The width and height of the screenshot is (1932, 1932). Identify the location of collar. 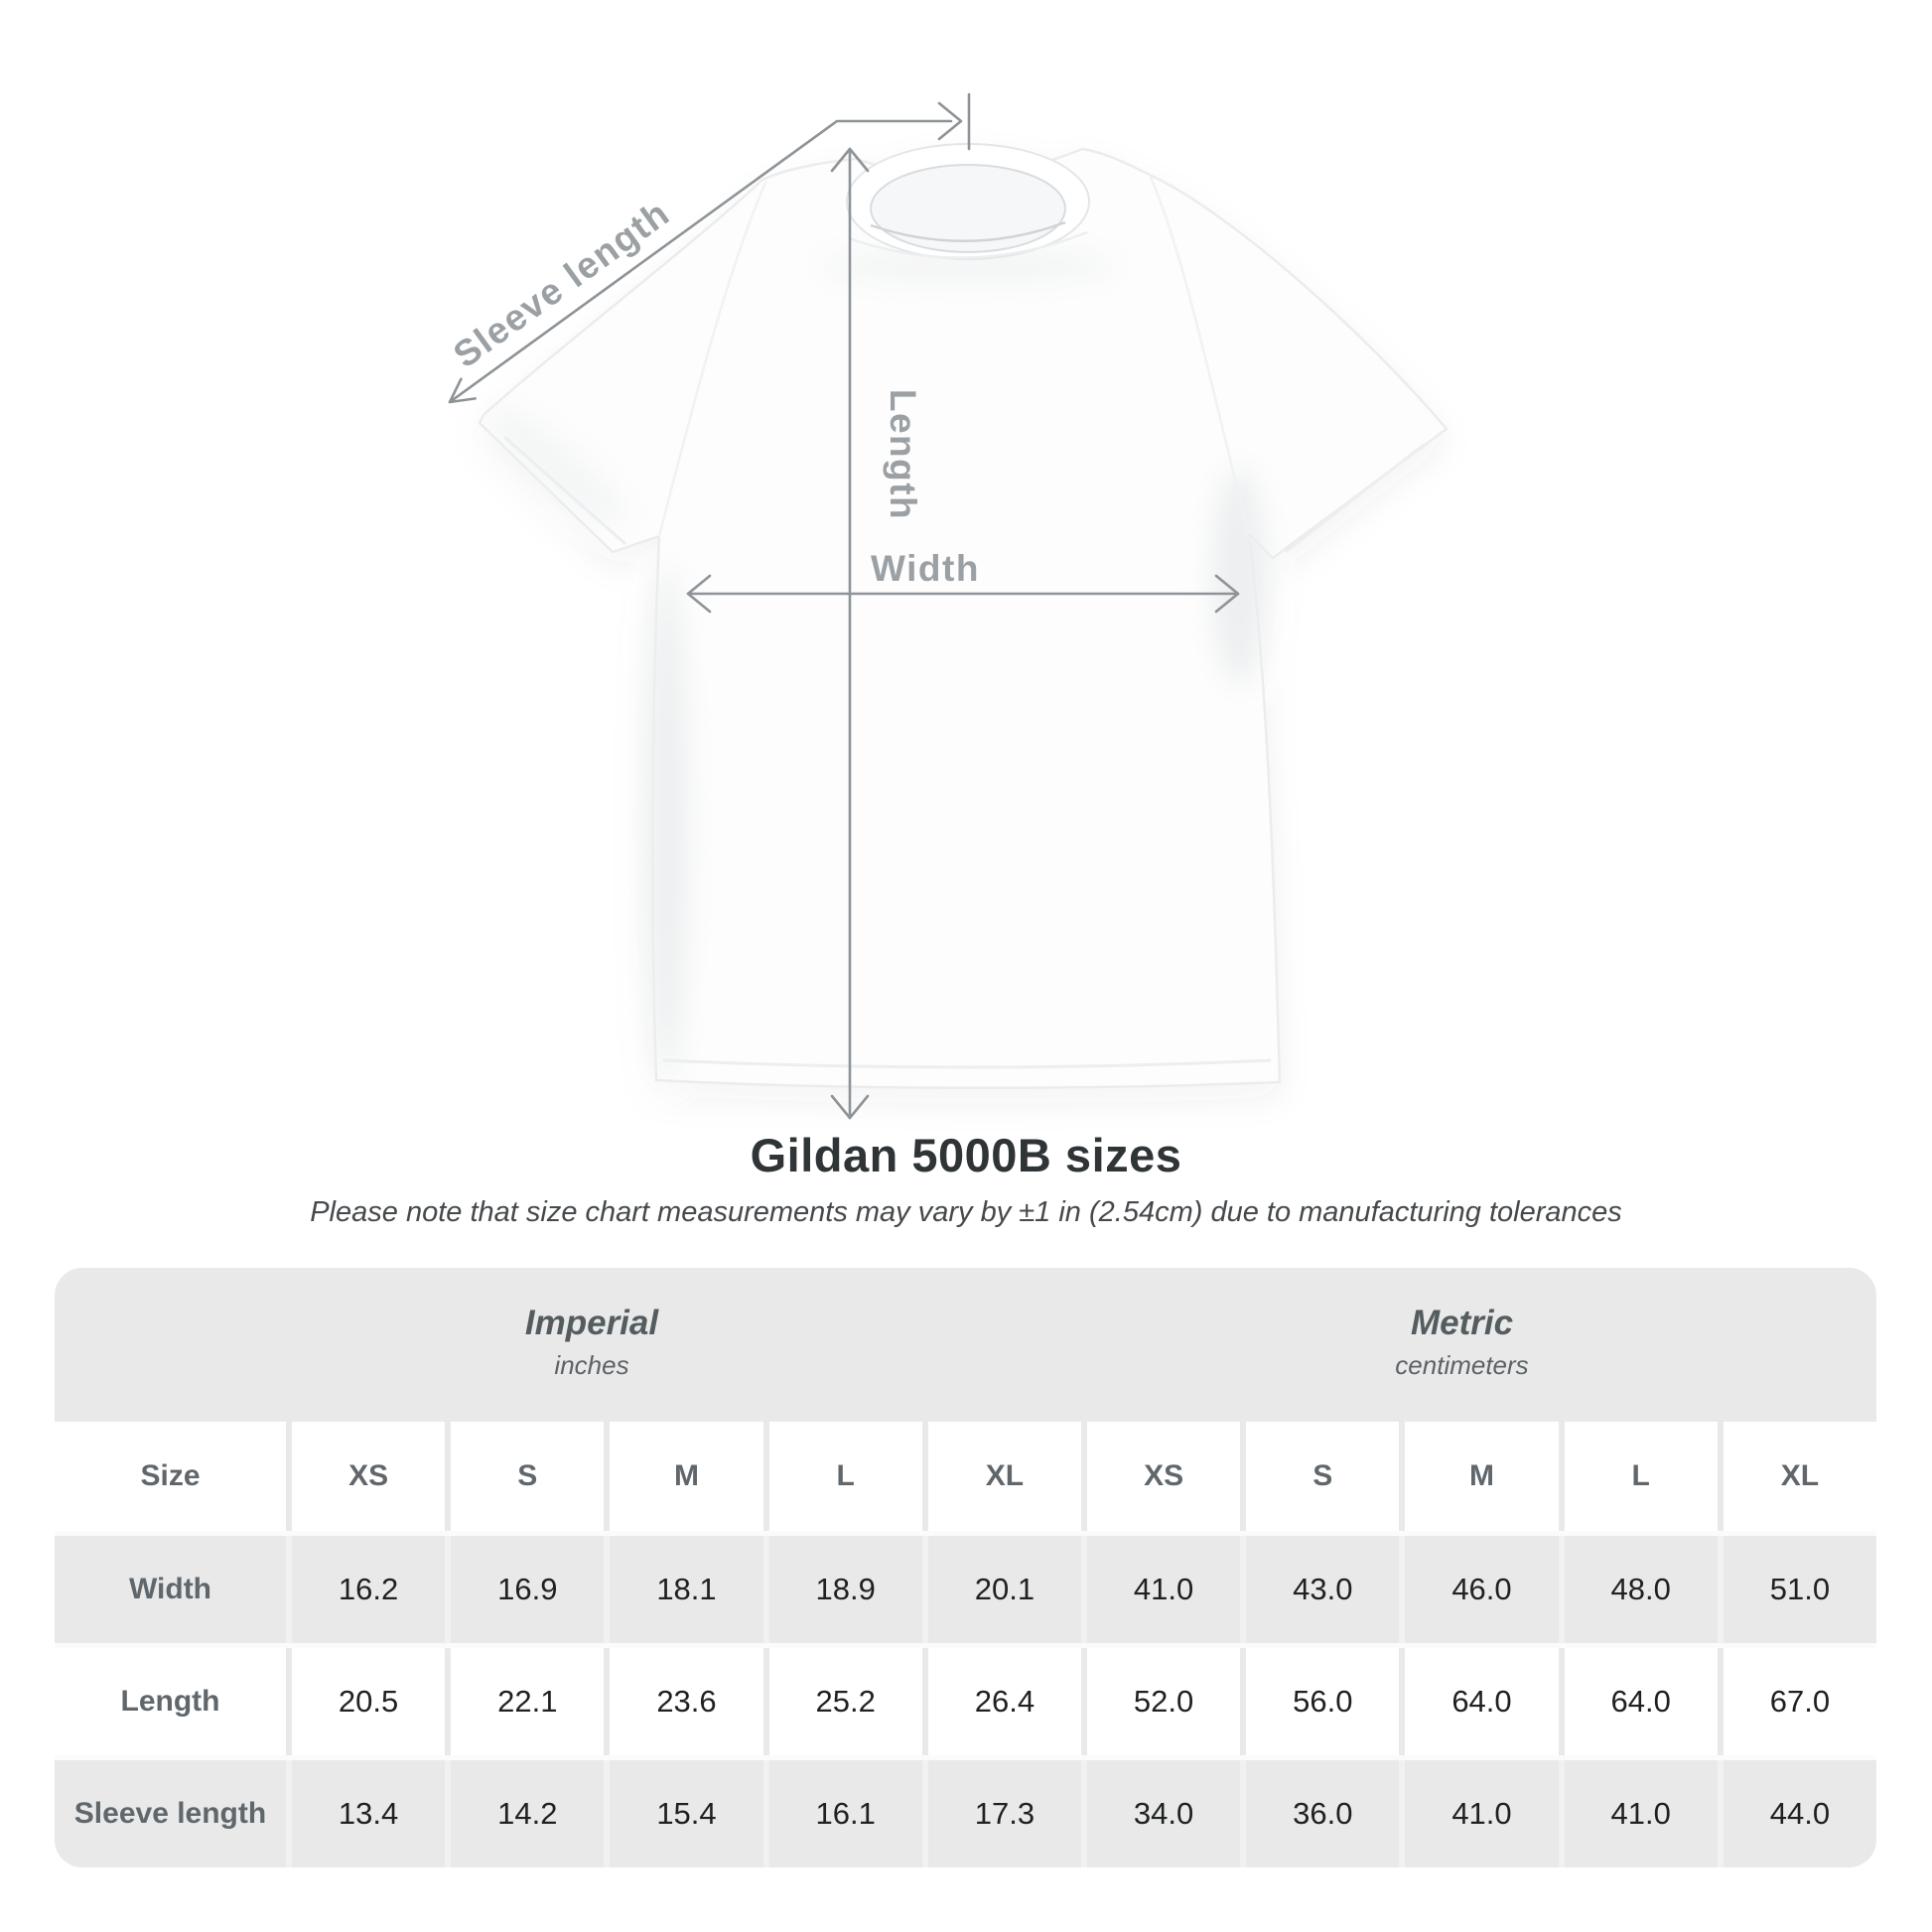
(968, 202).